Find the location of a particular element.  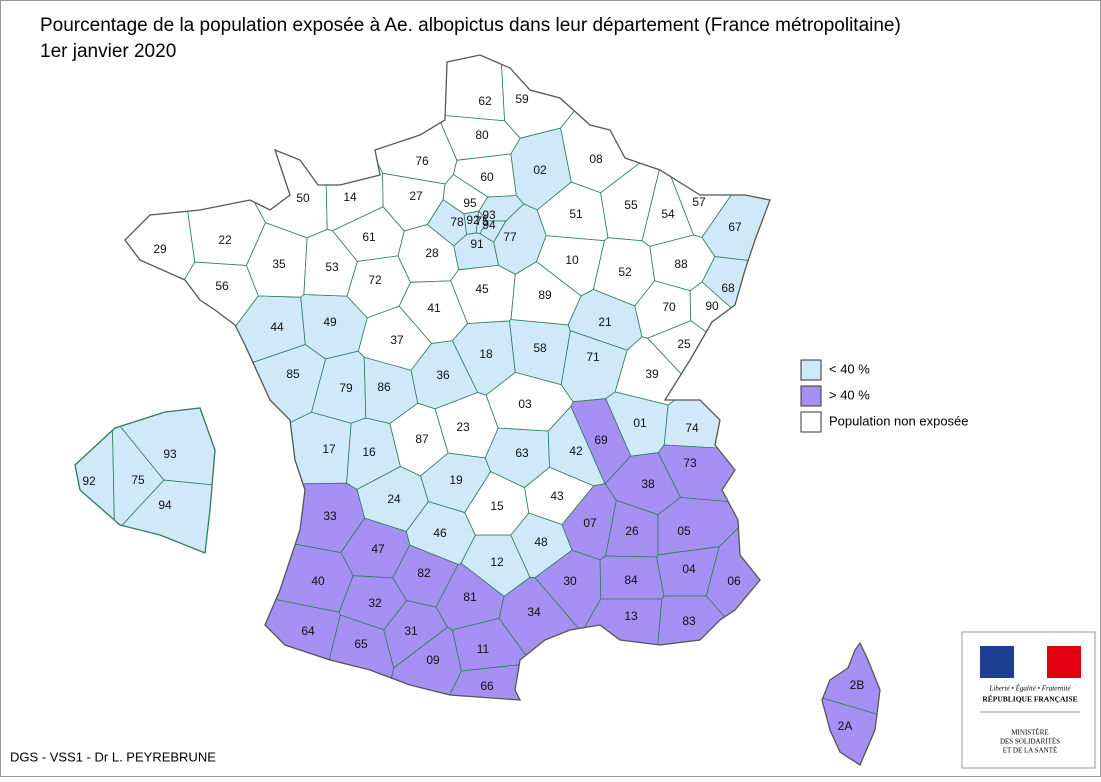

department-label: 10 is located at coordinates (572, 260).